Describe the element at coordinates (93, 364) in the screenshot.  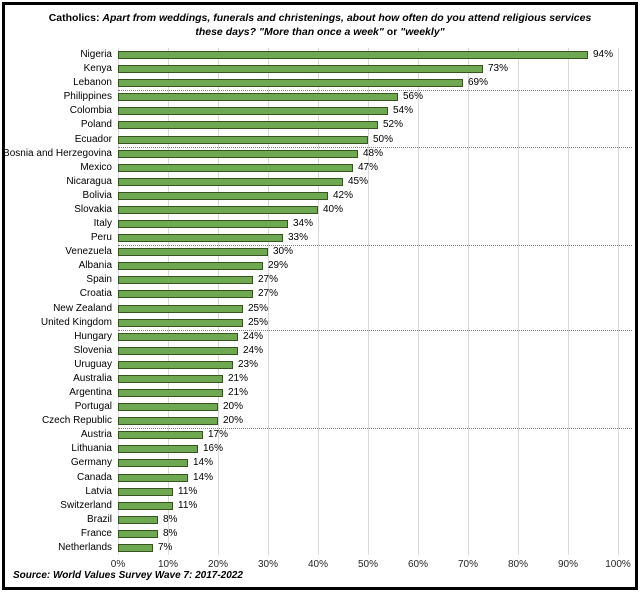
I see `category-label: Uruguay` at that location.